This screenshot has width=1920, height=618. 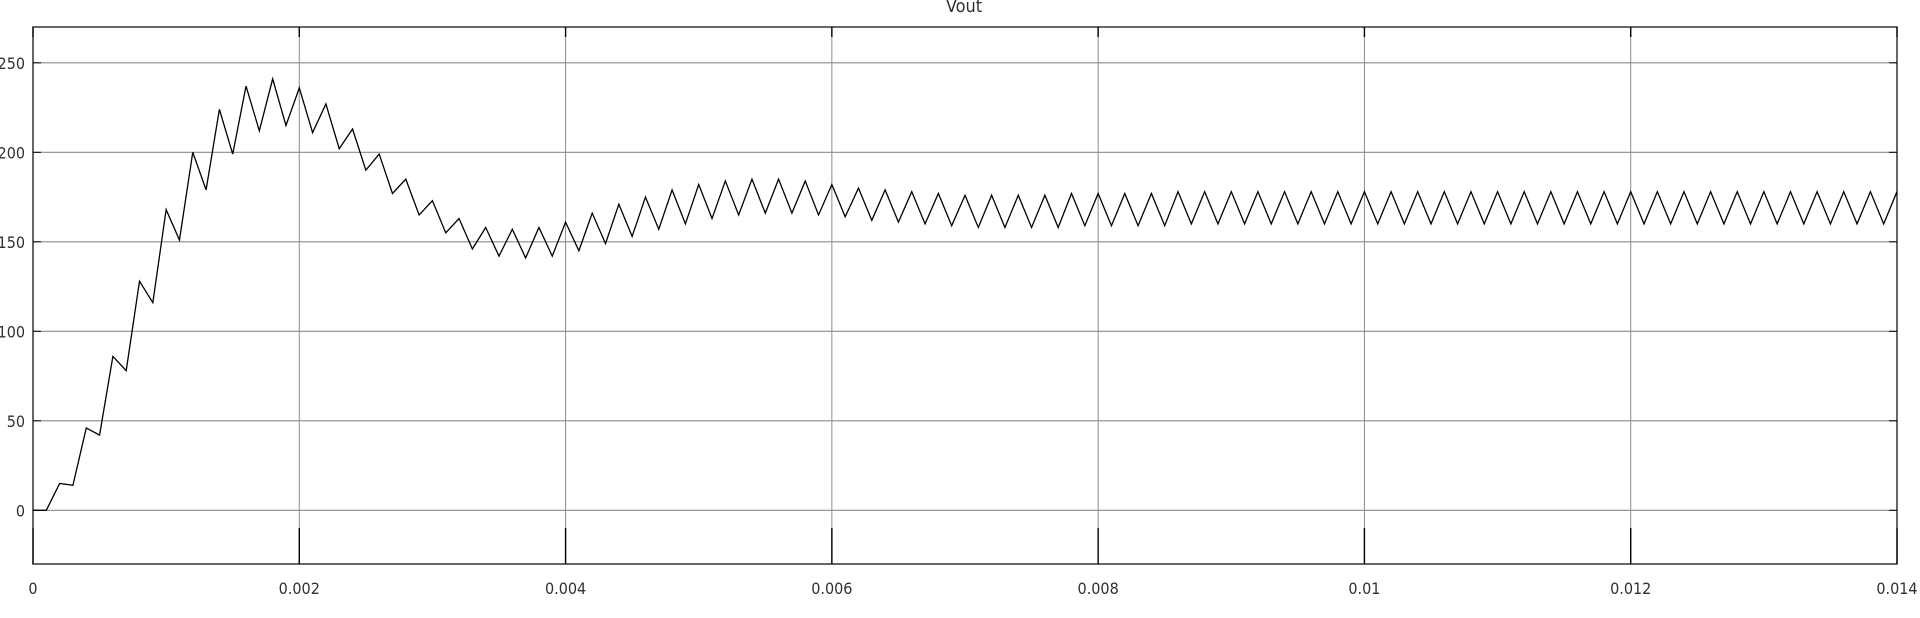 What do you see at coordinates (12, 63) in the screenshot?
I see `y-tick-label: 250` at bounding box center [12, 63].